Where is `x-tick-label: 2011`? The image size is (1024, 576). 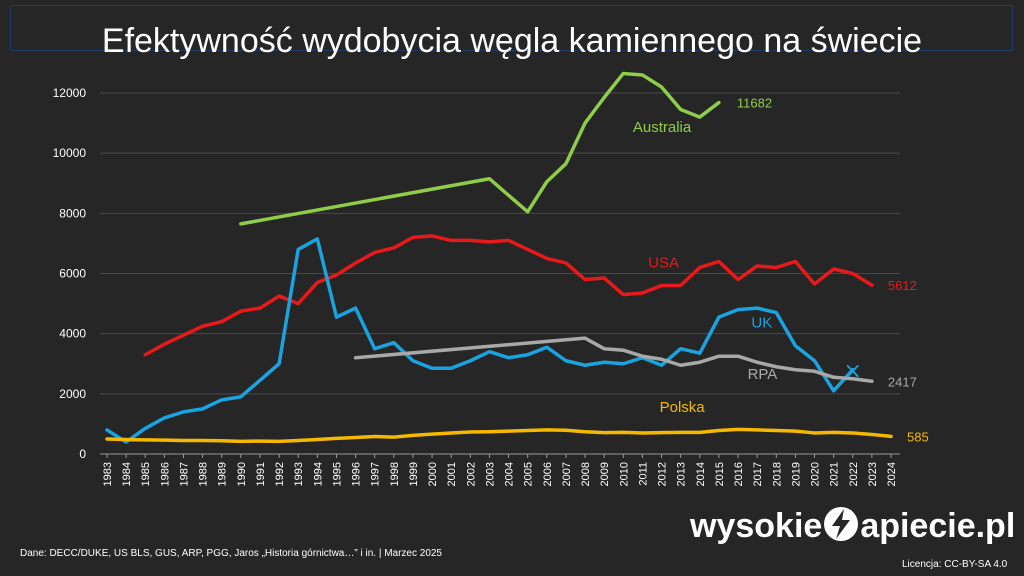
x-tick-label: 2011 is located at coordinates (643, 474).